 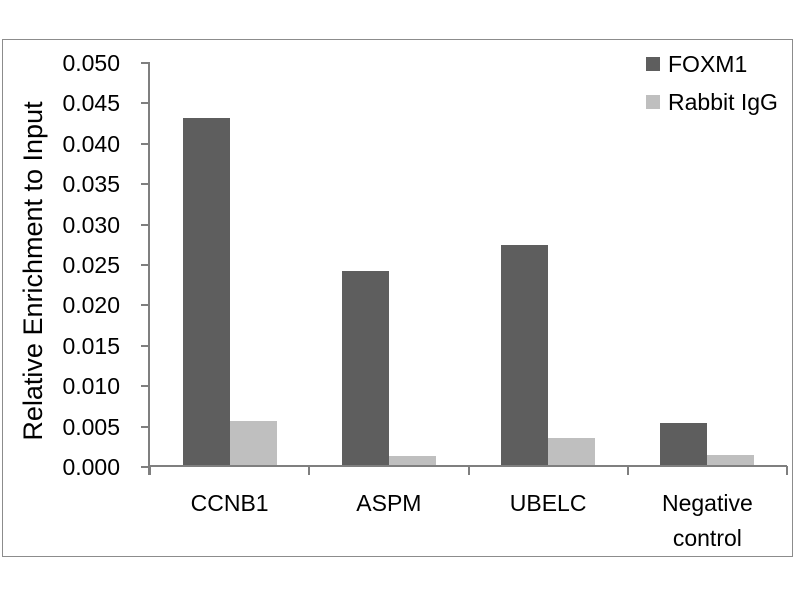 What do you see at coordinates (723, 101) in the screenshot?
I see `legend-label-rabbit-igg: Rabbit IgG` at bounding box center [723, 101].